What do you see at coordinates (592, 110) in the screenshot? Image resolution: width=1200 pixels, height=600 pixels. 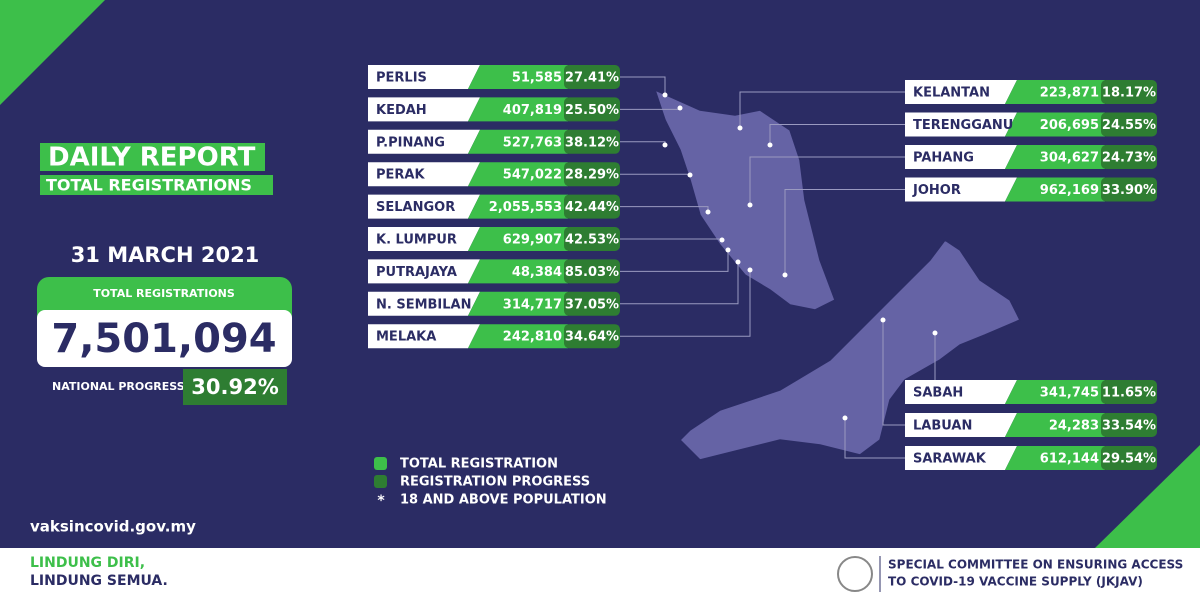 I see `state-progress: 25.50%` at bounding box center [592, 110].